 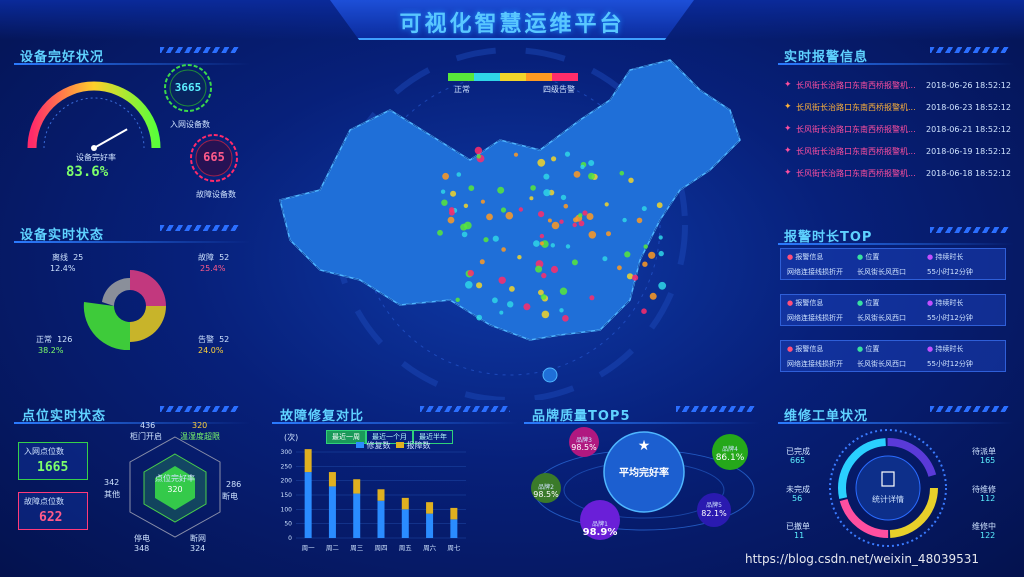 What do you see at coordinates (899, 151) in the screenshot?
I see `alarm-item: ✦ 长风街长治路口东南西桥报警机... 2018-06-19 18:52:12` at bounding box center [899, 151].